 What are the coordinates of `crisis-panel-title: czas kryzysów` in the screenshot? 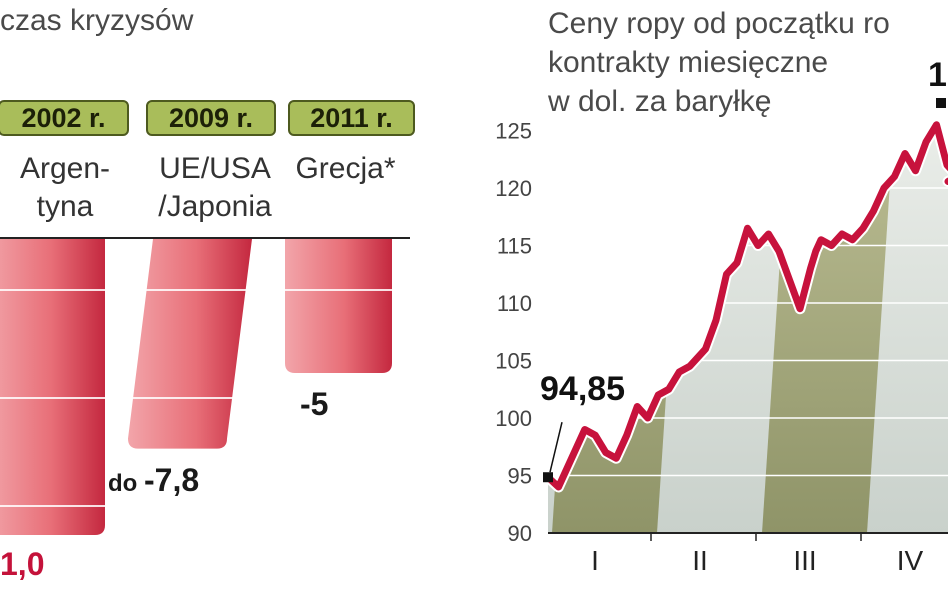 It's located at (97, 20).